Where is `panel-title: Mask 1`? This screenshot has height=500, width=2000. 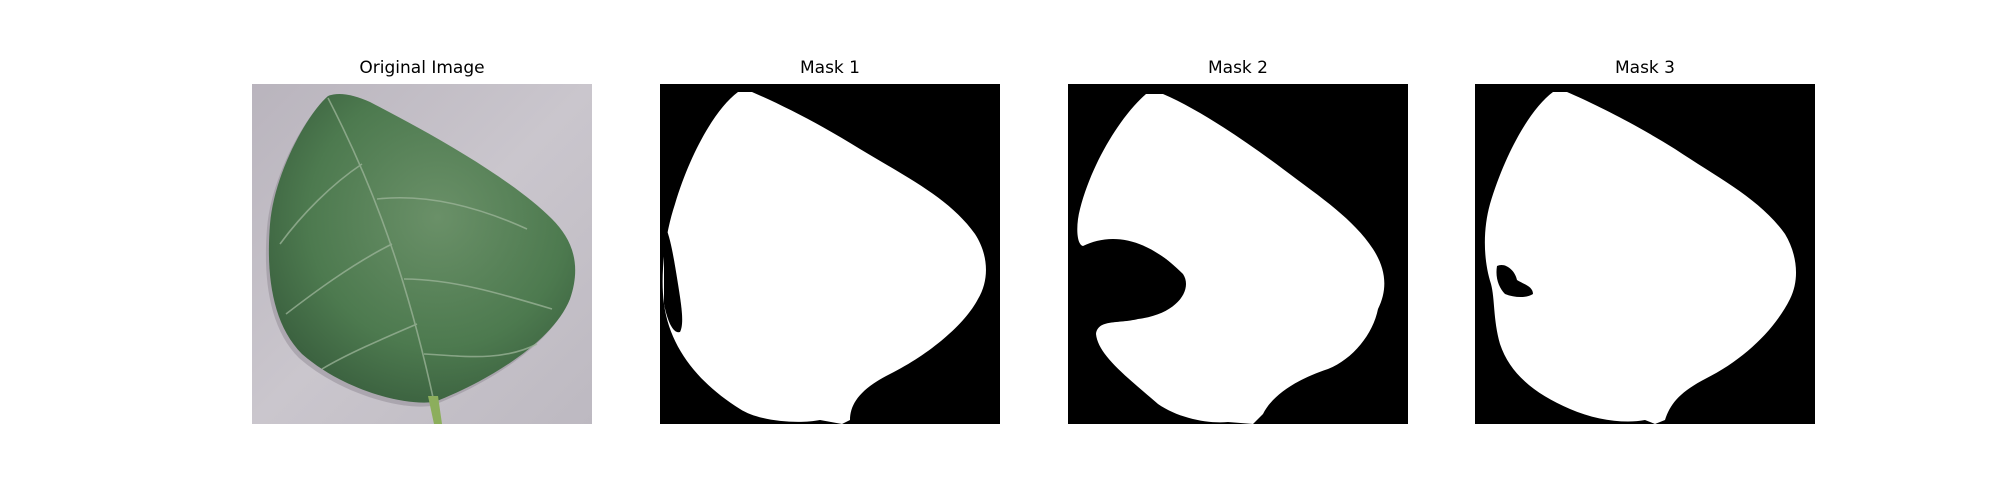
panel-title: Mask 1 is located at coordinates (830, 68).